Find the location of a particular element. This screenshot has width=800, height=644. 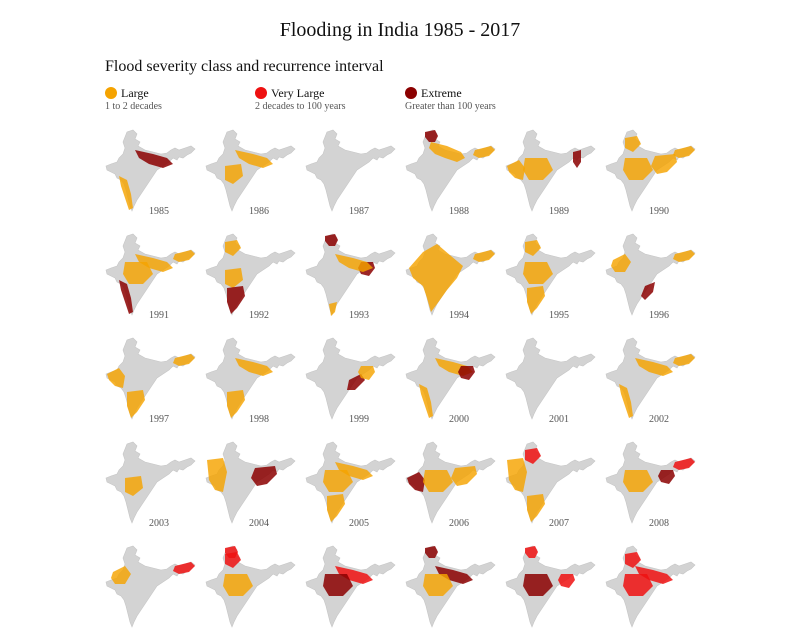

panel-year-label: 1988 is located at coordinates (459, 211).